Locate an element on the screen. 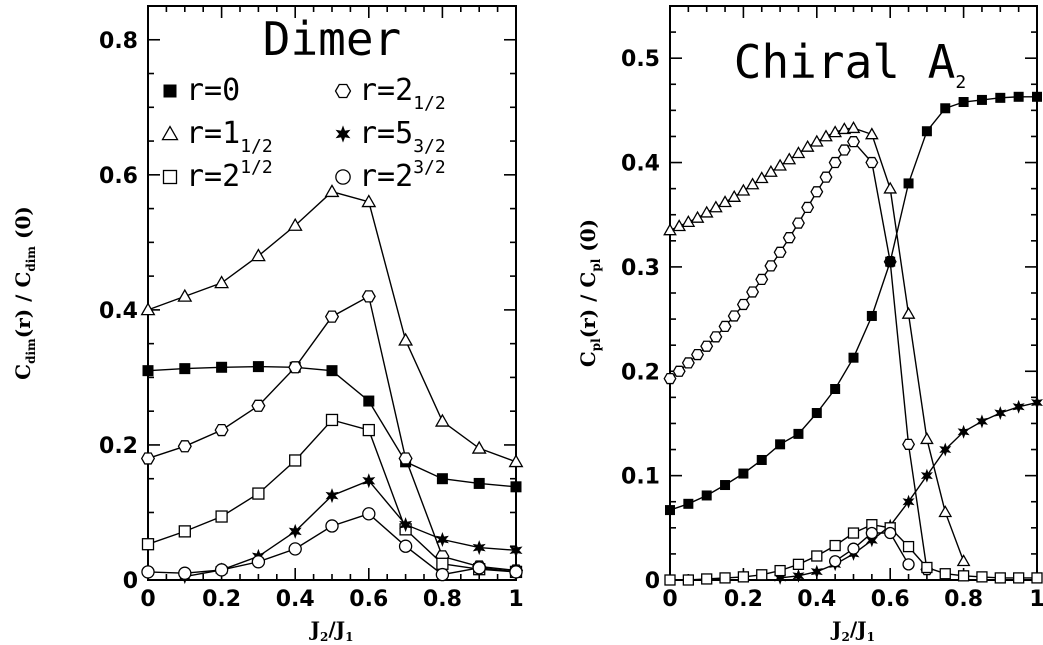 The image size is (1043, 645). chart-title: Chiral A2 is located at coordinates (850, 64).